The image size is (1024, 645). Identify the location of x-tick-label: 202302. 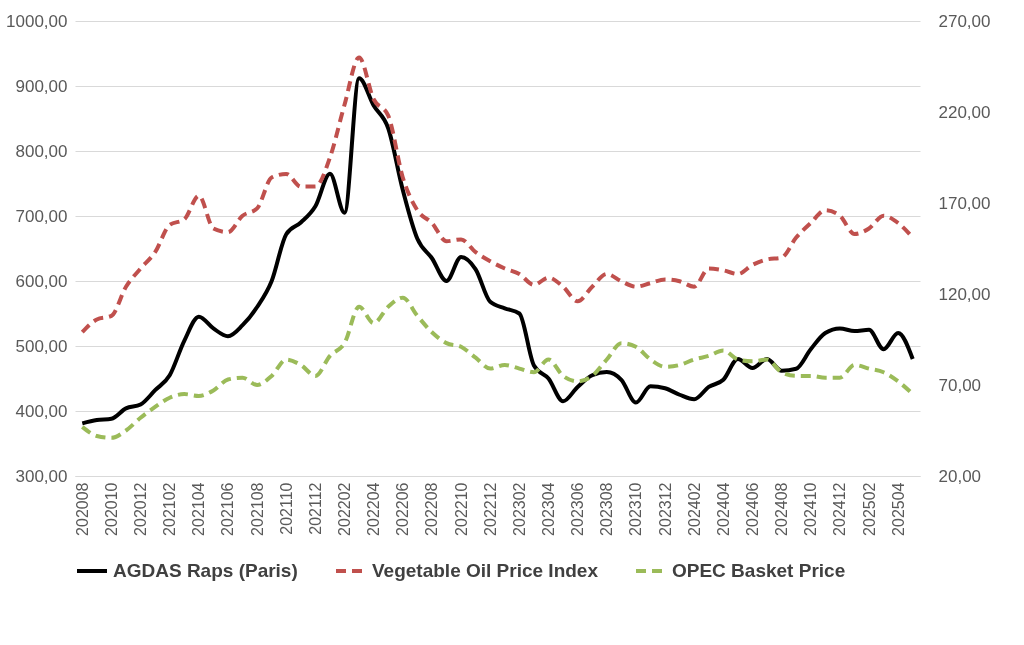
(519, 509).